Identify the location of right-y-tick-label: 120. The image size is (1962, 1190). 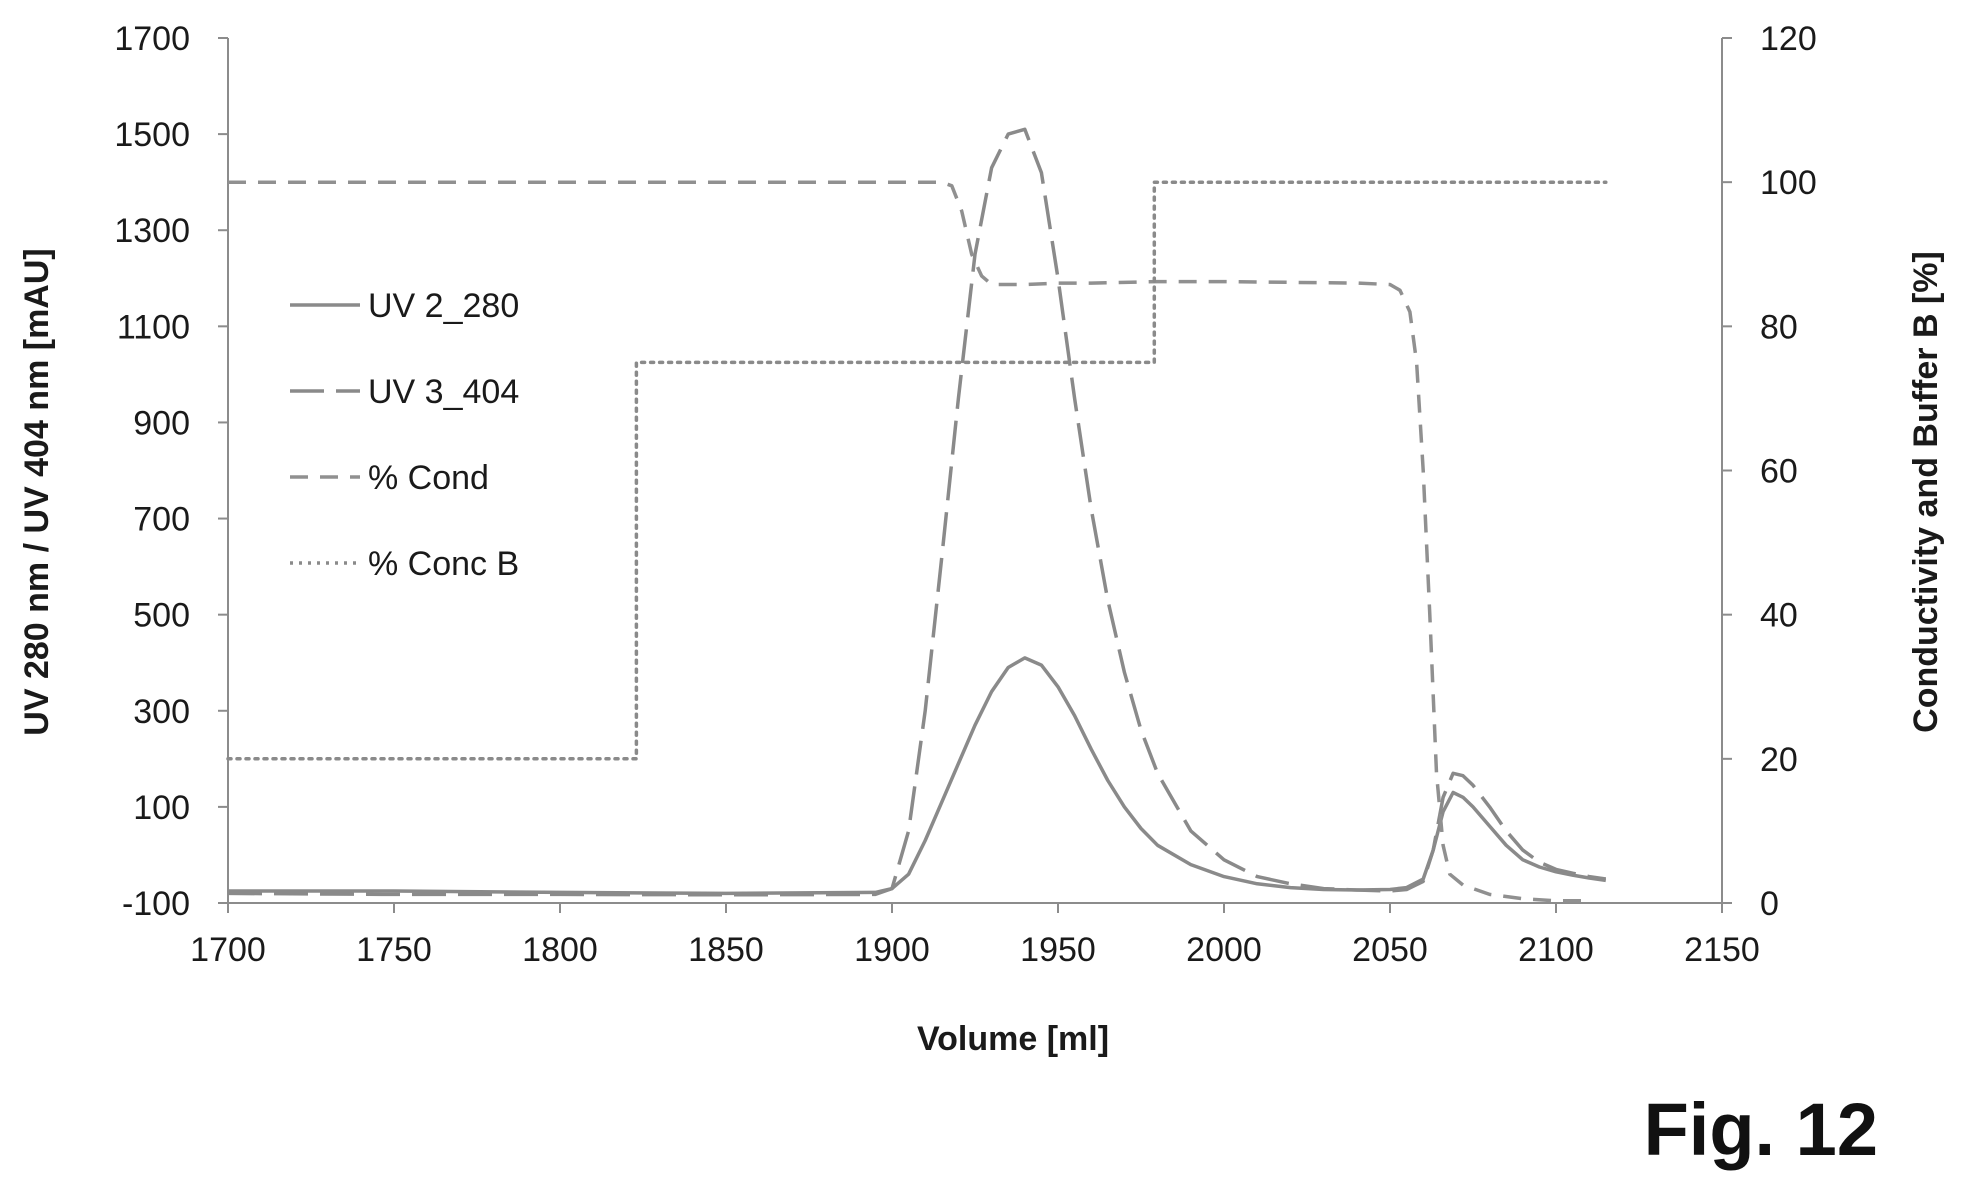
(1788, 39).